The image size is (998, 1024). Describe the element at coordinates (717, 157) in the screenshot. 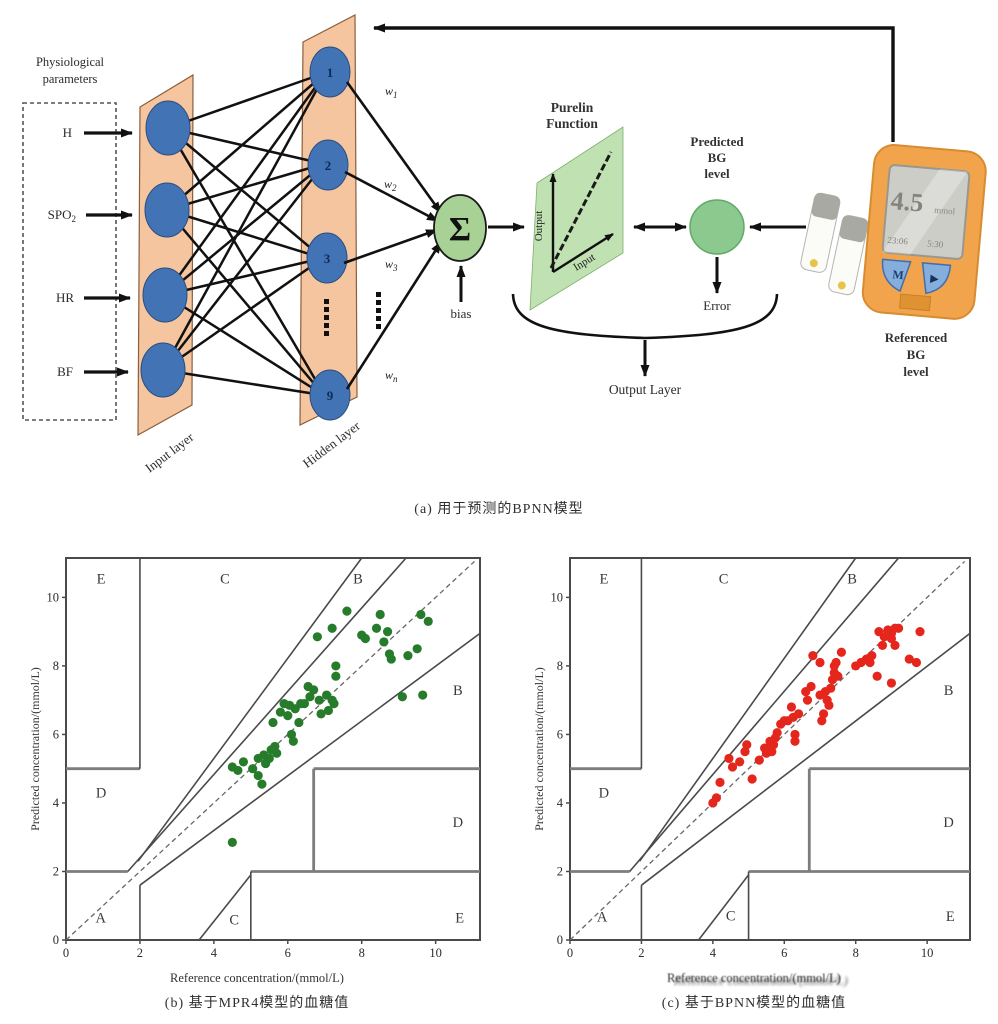

I see `predicted-bg-line2: BG` at that location.